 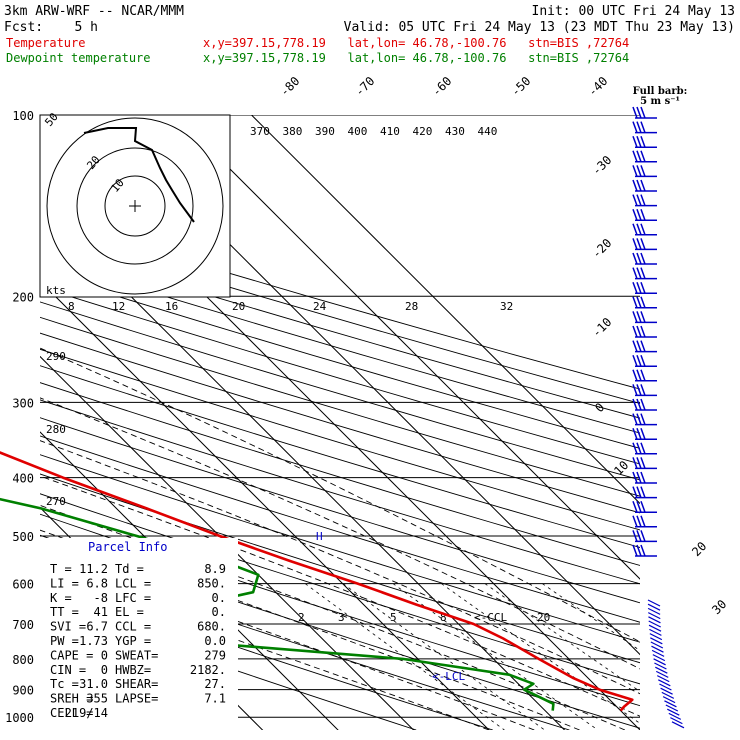 I want to click on parcel-value: TT =, so click(x=64, y=612).